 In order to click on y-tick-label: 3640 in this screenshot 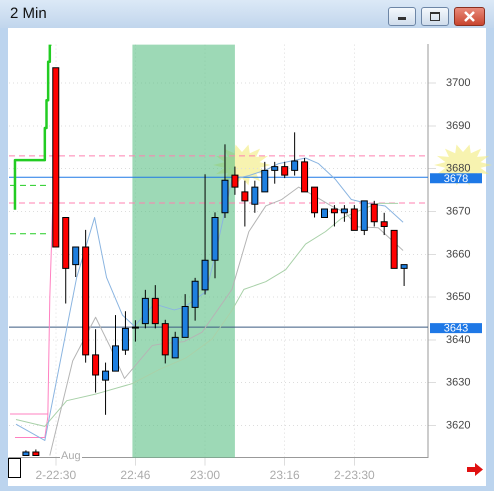, I will do `click(458, 340)`.